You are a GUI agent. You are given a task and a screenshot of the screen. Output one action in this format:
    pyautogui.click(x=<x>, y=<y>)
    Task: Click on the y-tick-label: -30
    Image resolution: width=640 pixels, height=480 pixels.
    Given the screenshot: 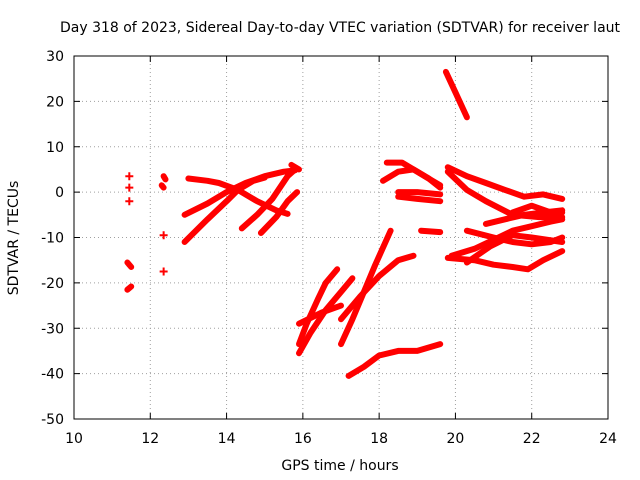 What is the action you would take?
    pyautogui.click(x=52, y=329)
    